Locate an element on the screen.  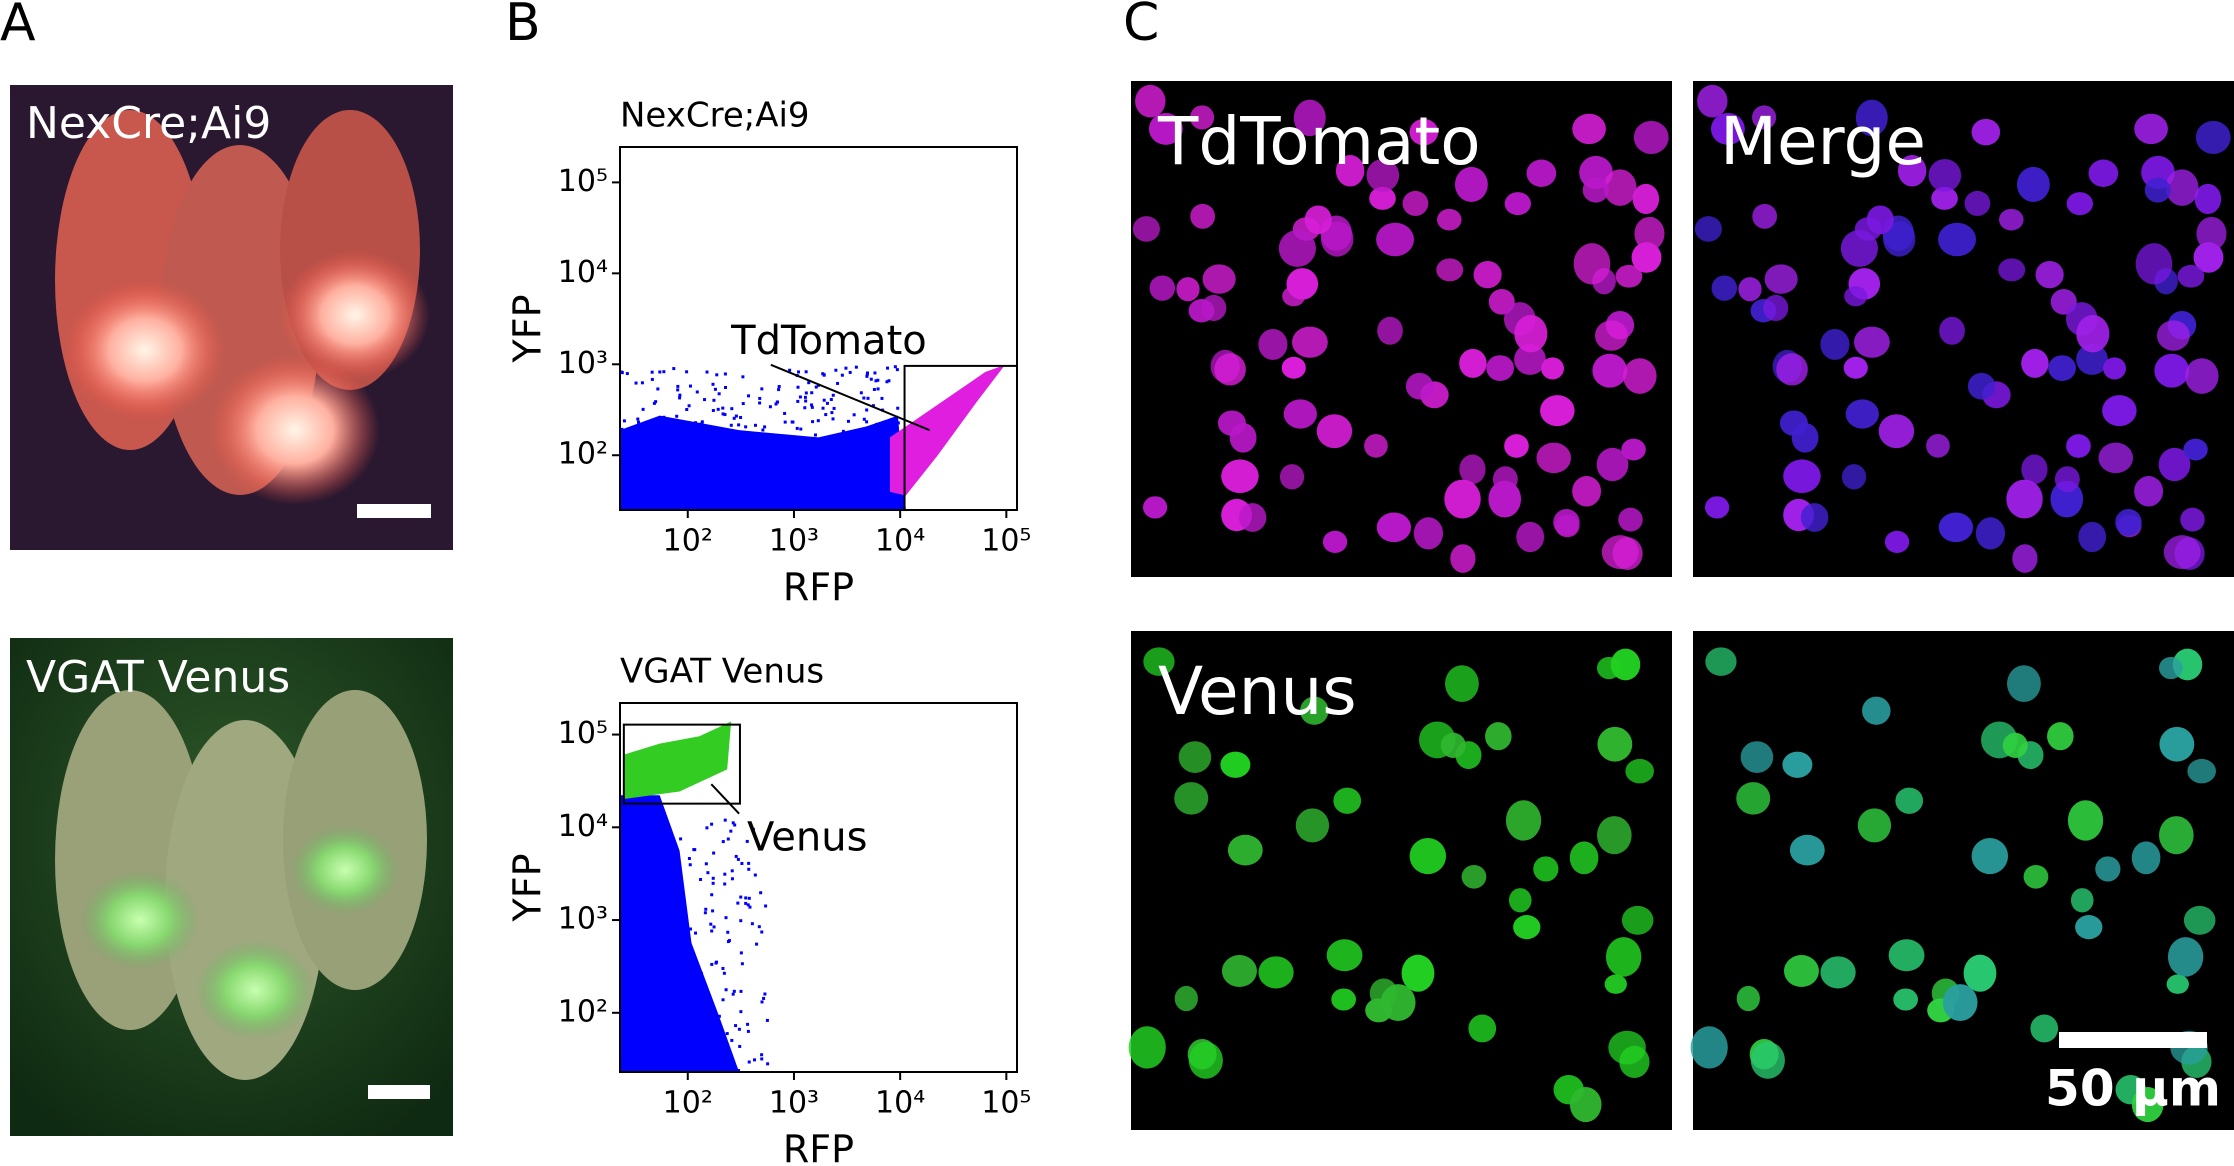
micrograph: Venus is located at coordinates (1400, 880).